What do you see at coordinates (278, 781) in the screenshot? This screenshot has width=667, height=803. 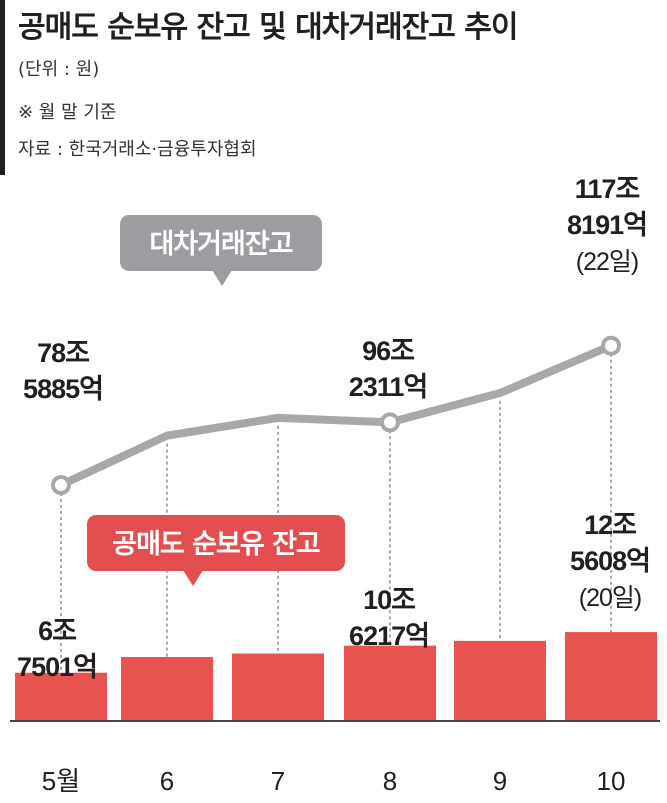 I see `x-tick-label: 7` at bounding box center [278, 781].